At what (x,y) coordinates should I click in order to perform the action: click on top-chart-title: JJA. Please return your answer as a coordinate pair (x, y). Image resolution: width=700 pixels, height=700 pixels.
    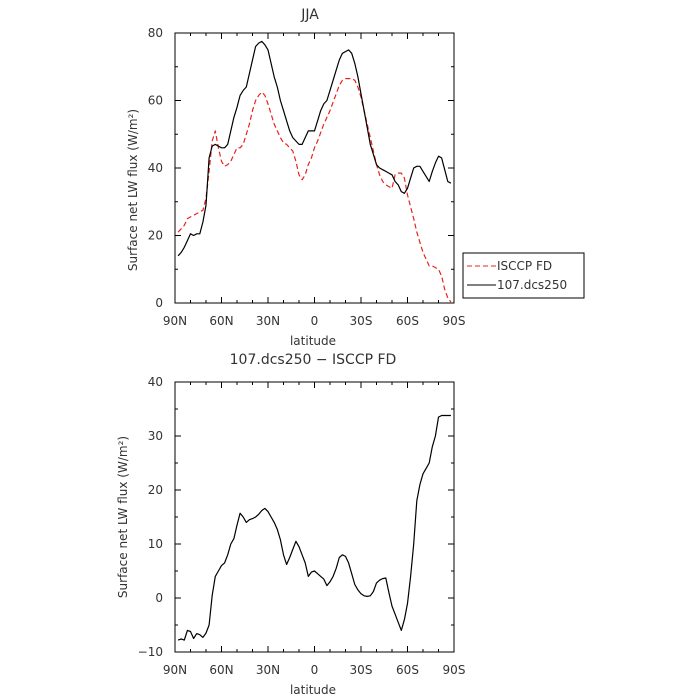
    Looking at the image, I should click on (309, 15).